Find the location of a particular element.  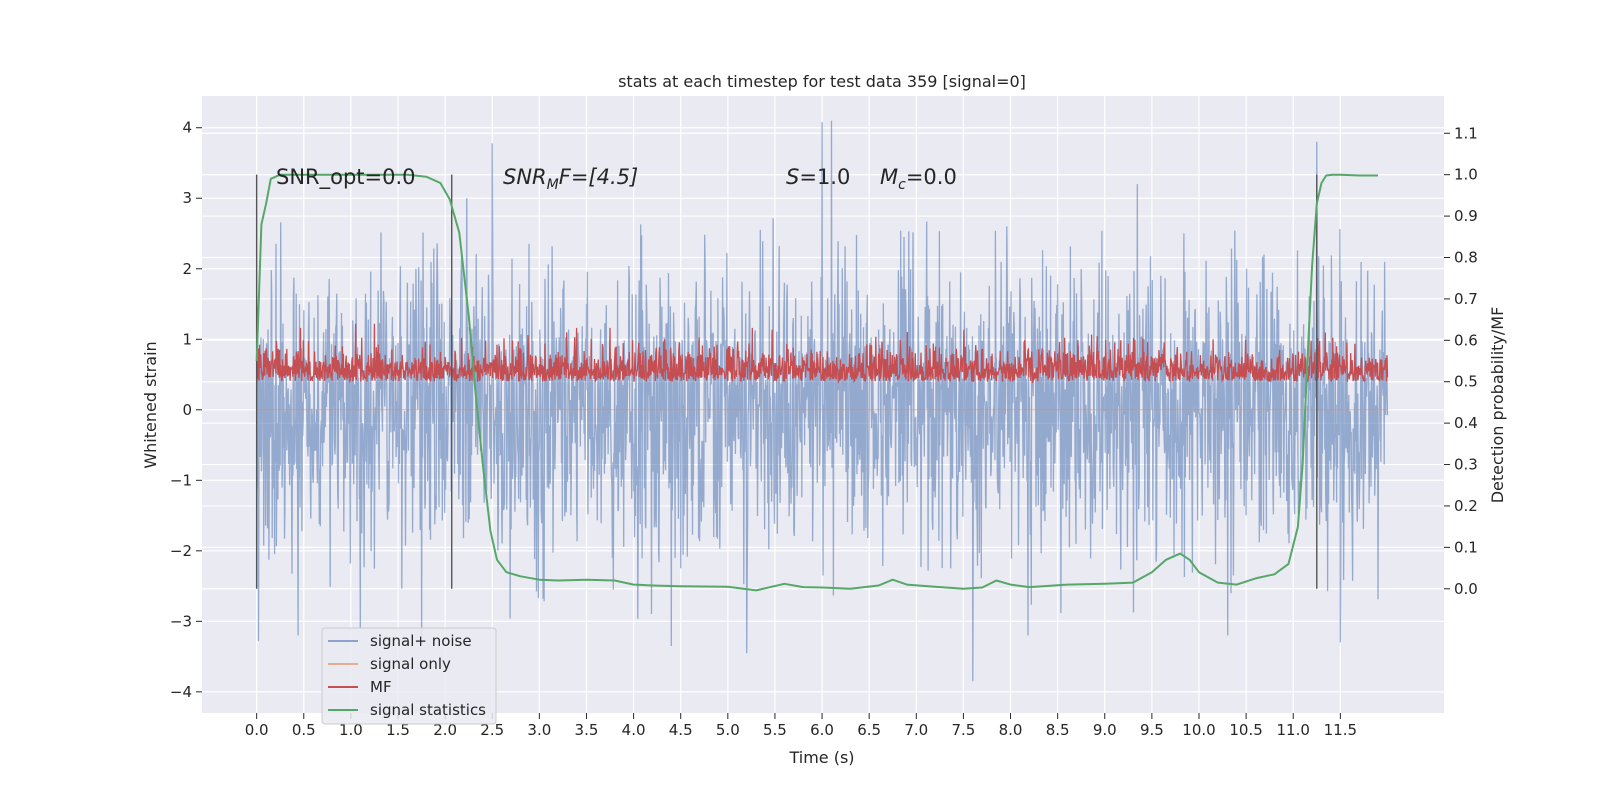

legend-frame is located at coordinates (409, 676).